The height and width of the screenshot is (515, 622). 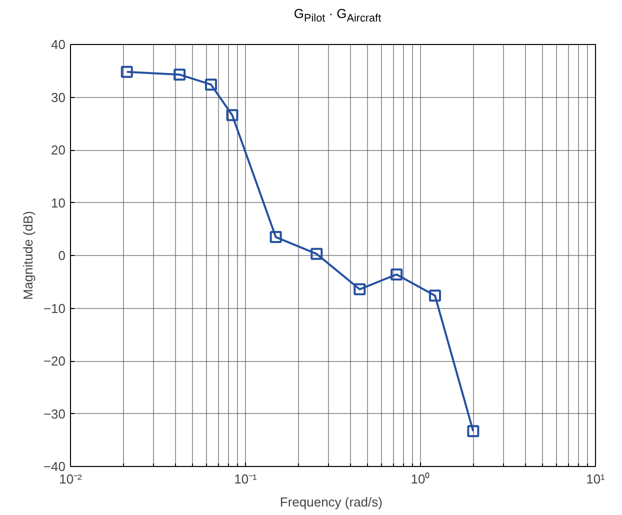 I want to click on y-tick-label: 10, so click(x=58, y=202).